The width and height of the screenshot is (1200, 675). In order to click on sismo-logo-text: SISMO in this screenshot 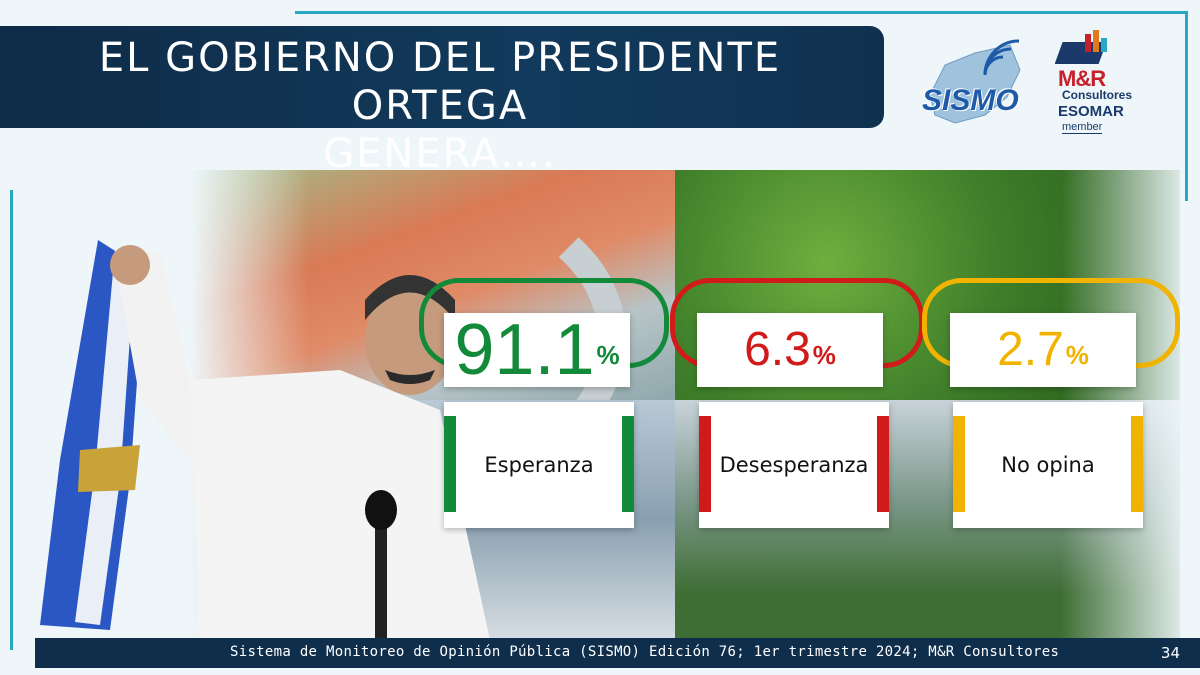, I will do `click(970, 100)`.